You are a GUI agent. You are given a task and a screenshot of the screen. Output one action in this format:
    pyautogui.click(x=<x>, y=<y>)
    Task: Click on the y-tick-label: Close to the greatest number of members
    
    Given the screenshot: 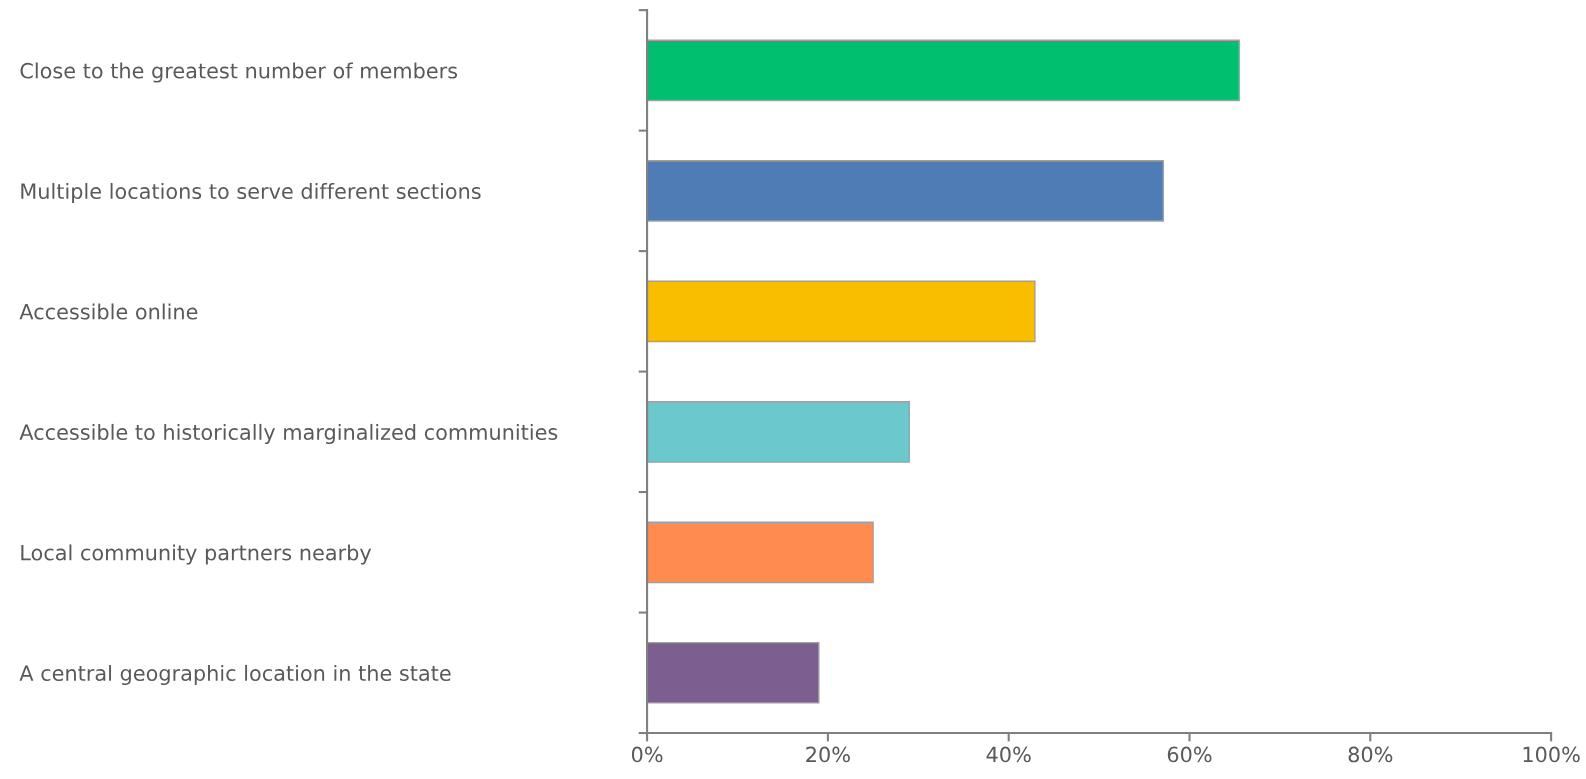 What is the action you would take?
    pyautogui.click(x=239, y=72)
    